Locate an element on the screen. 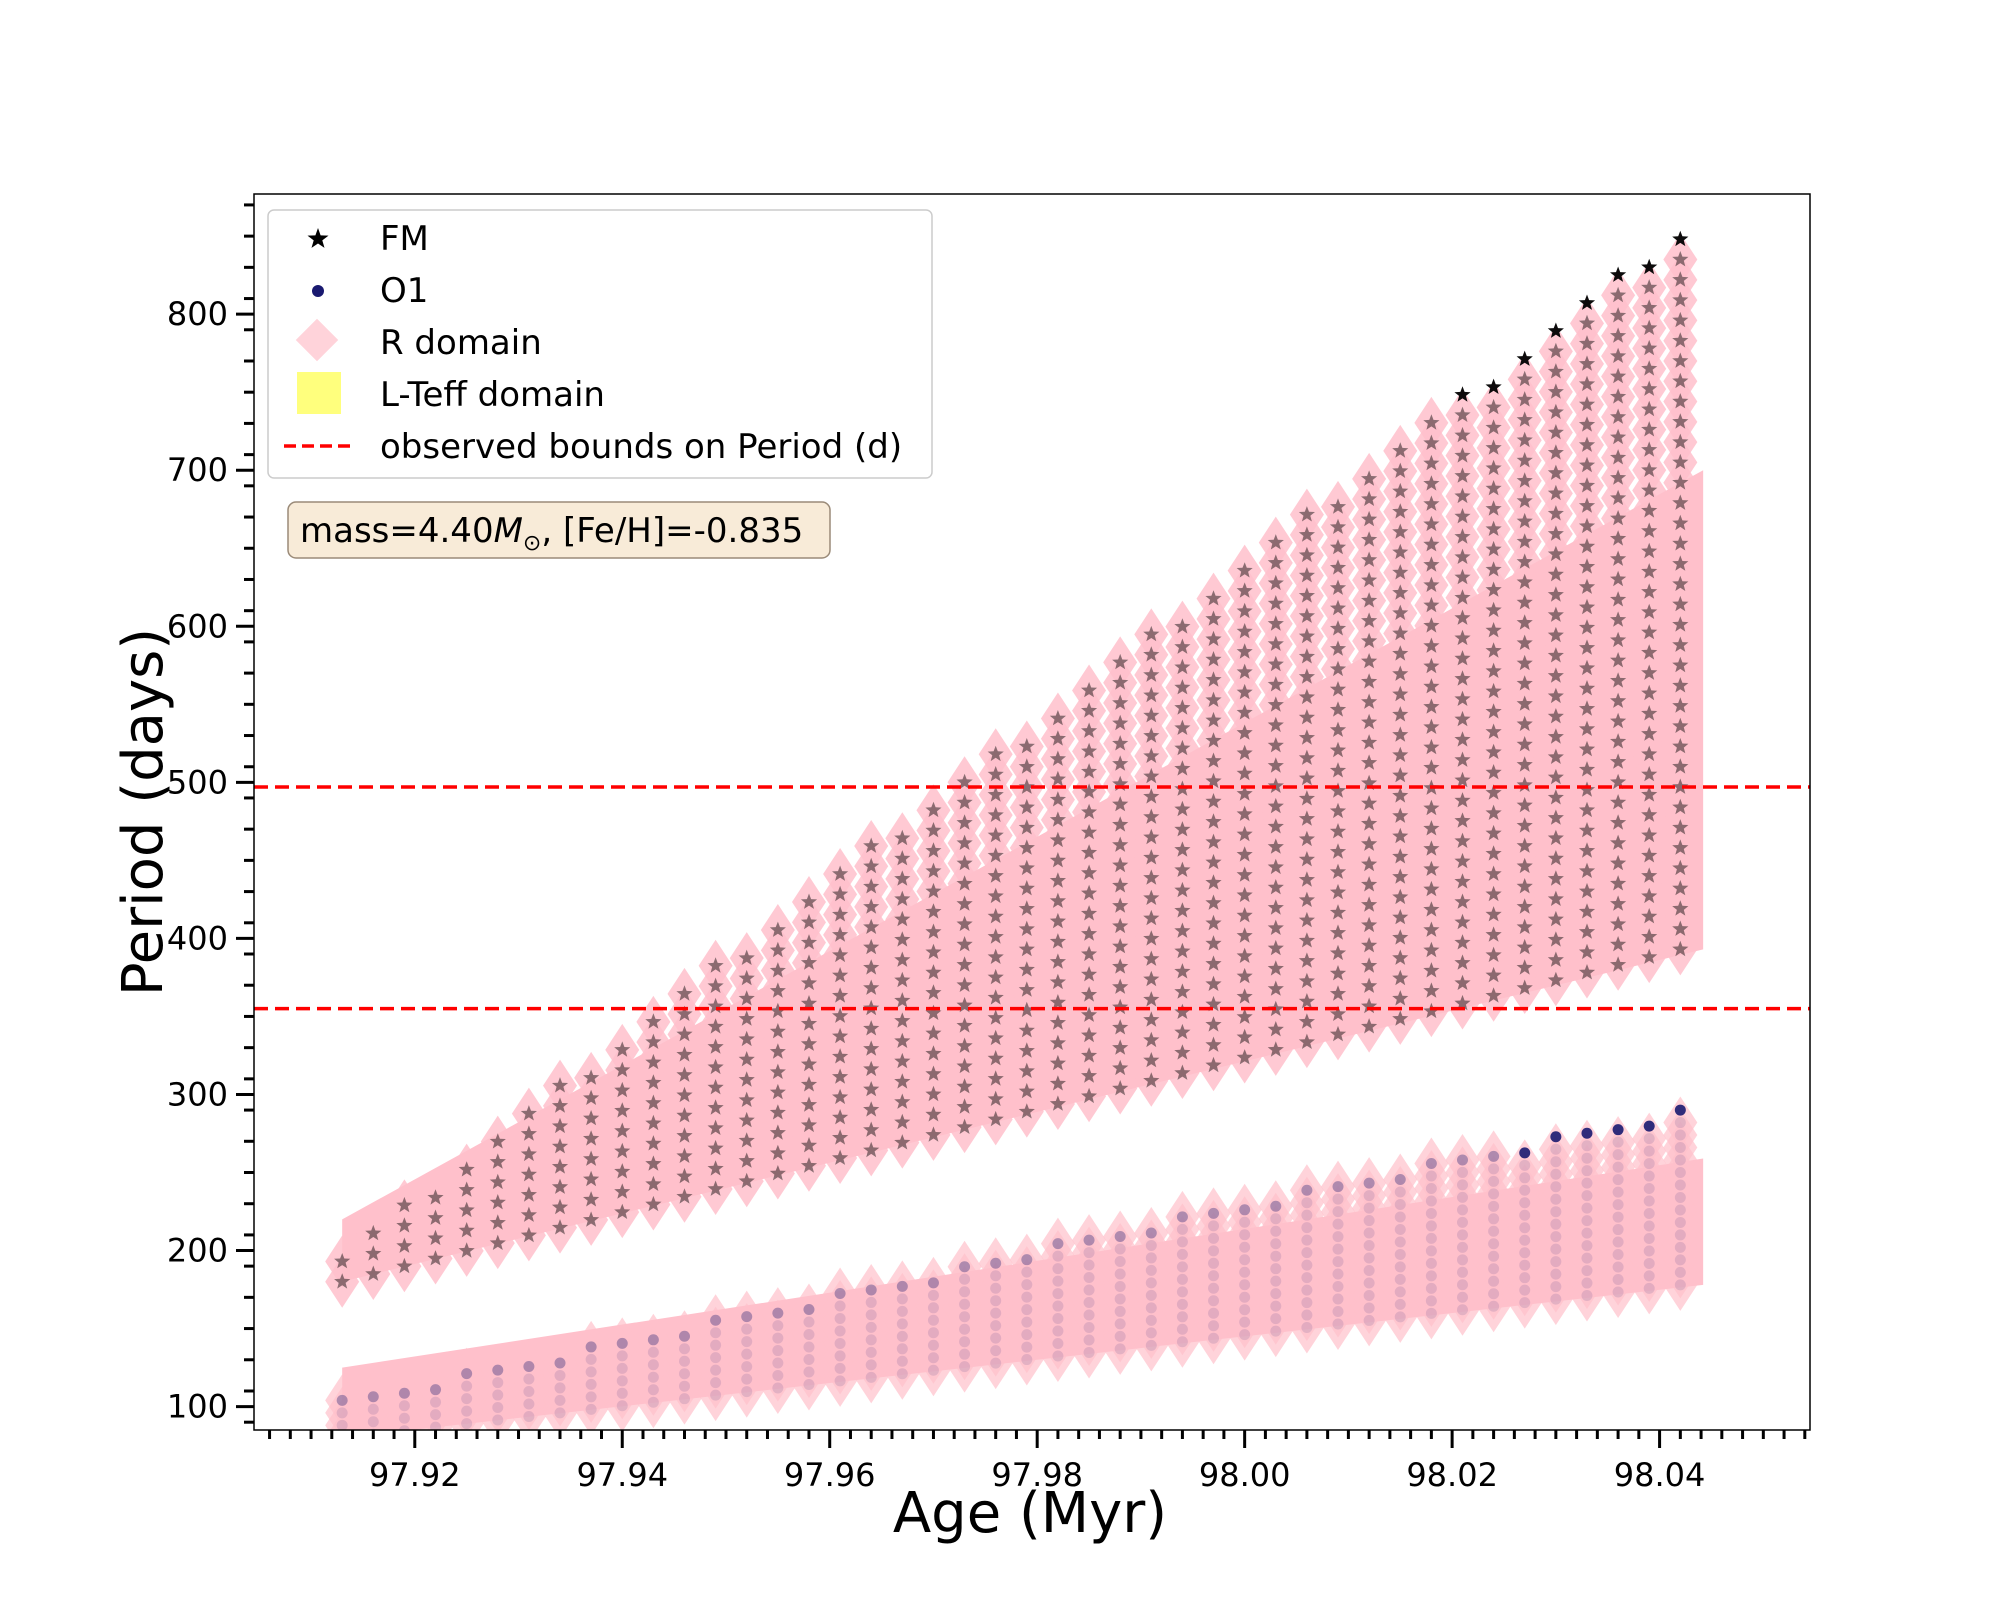 The height and width of the screenshot is (1600, 2000). legend-fm-star-icon is located at coordinates (318, 238).